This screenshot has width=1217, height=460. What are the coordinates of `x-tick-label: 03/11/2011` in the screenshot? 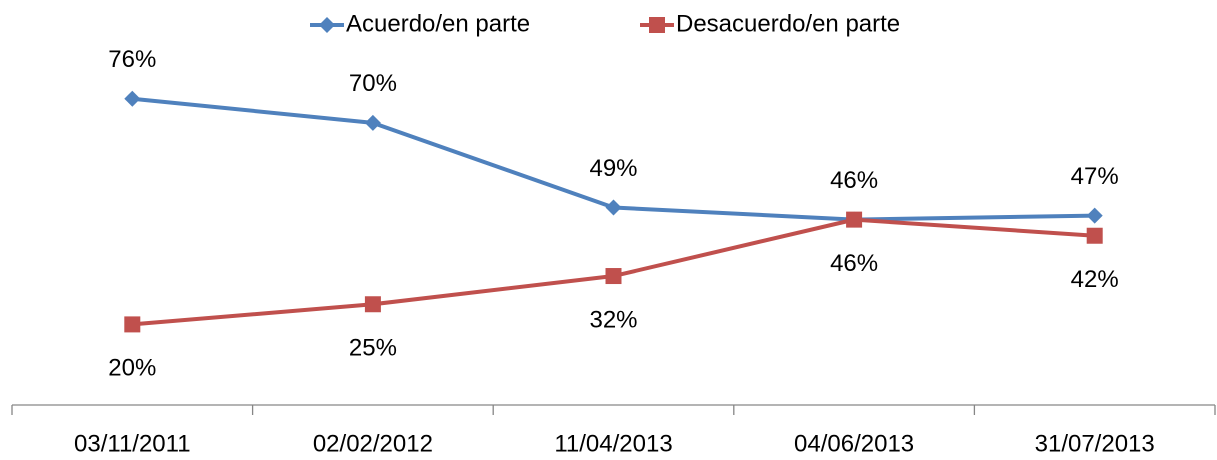 It's located at (132, 443).